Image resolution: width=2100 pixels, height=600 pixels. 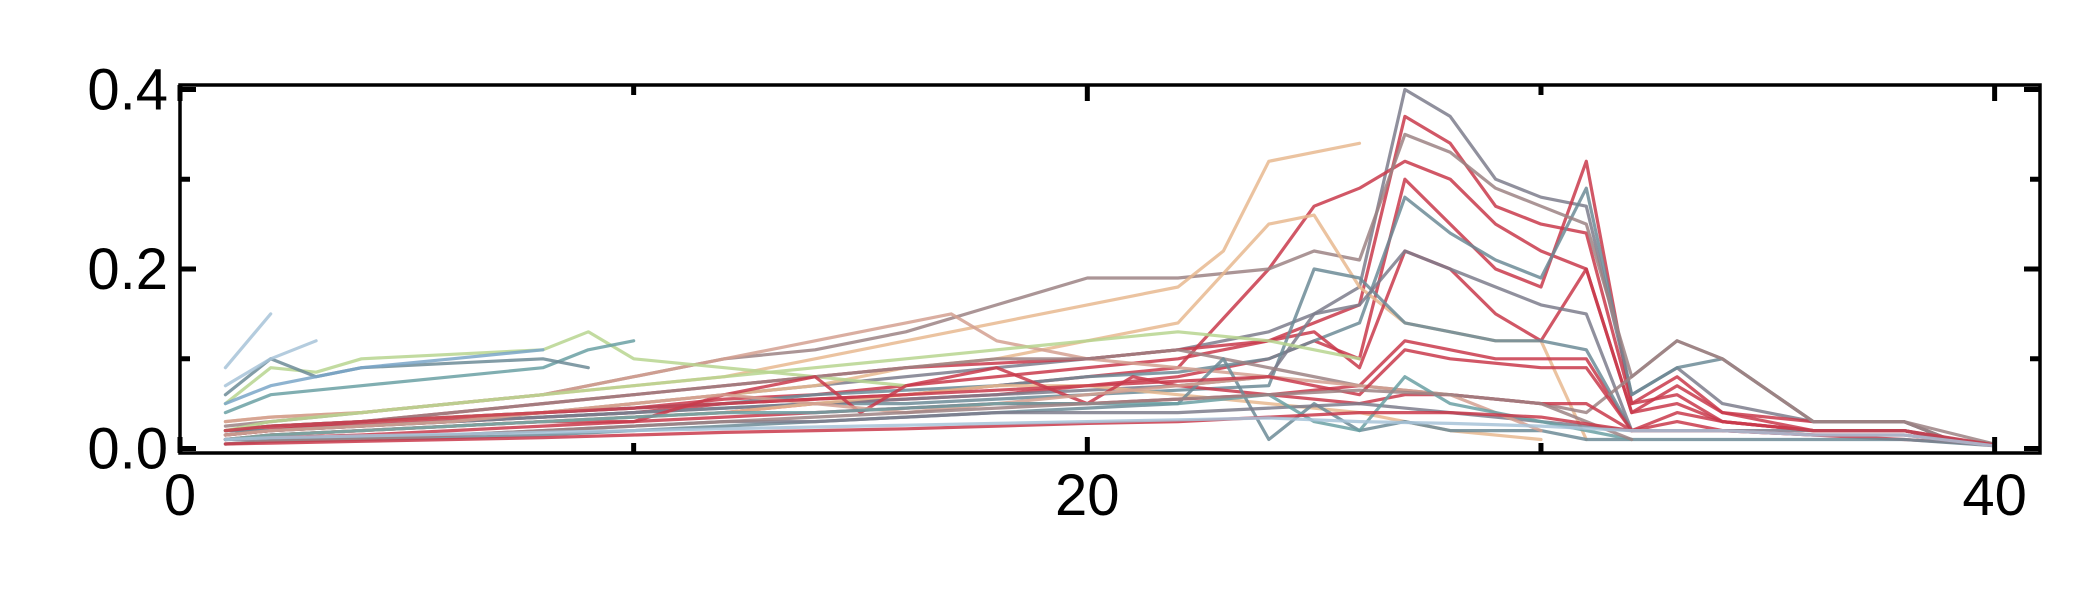 What do you see at coordinates (127, 89) in the screenshot?
I see `y-tick-label-2: 0.4` at bounding box center [127, 89].